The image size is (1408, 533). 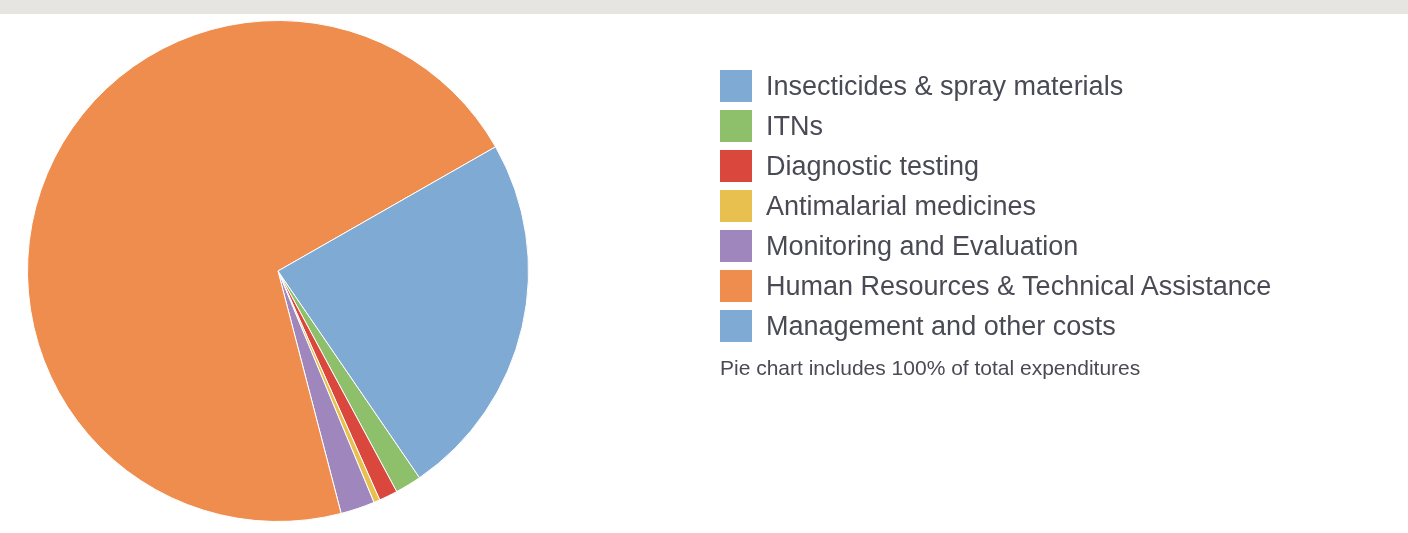 I want to click on legend-label: ITNs, so click(x=794, y=126).